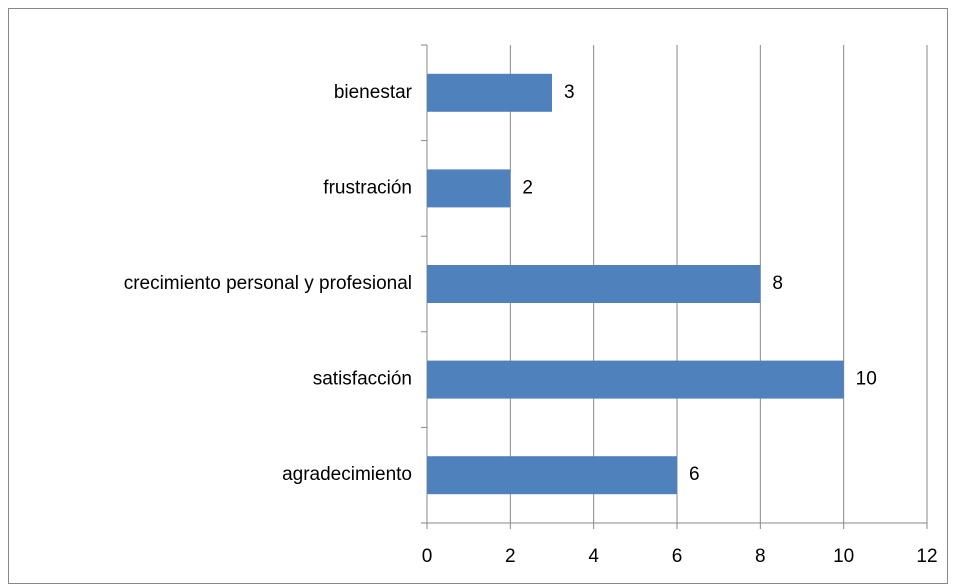  I want to click on x-tick-label: 10, so click(843, 556).